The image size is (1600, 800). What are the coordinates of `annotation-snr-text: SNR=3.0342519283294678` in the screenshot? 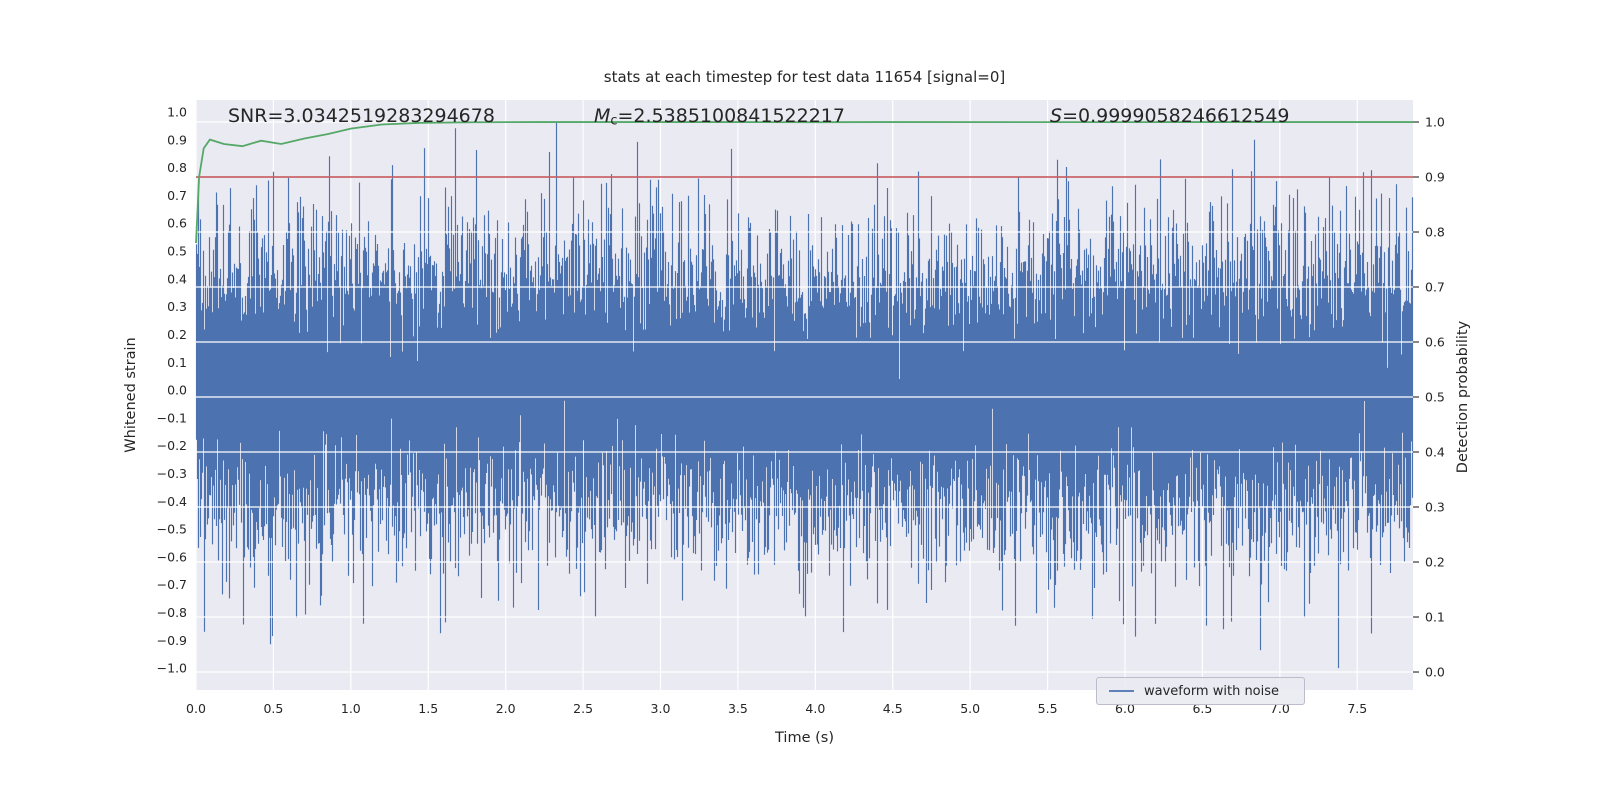 It's located at (361, 116).